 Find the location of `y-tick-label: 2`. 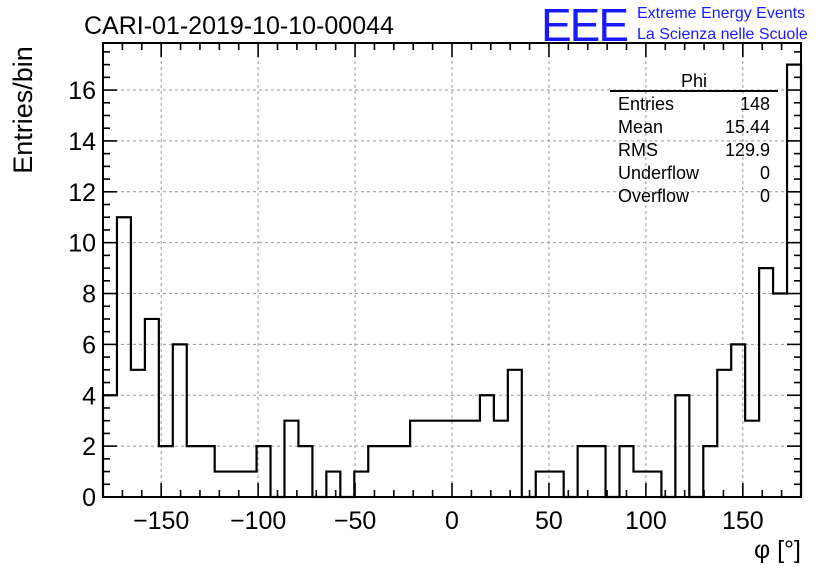

y-tick-label: 2 is located at coordinates (89, 447).